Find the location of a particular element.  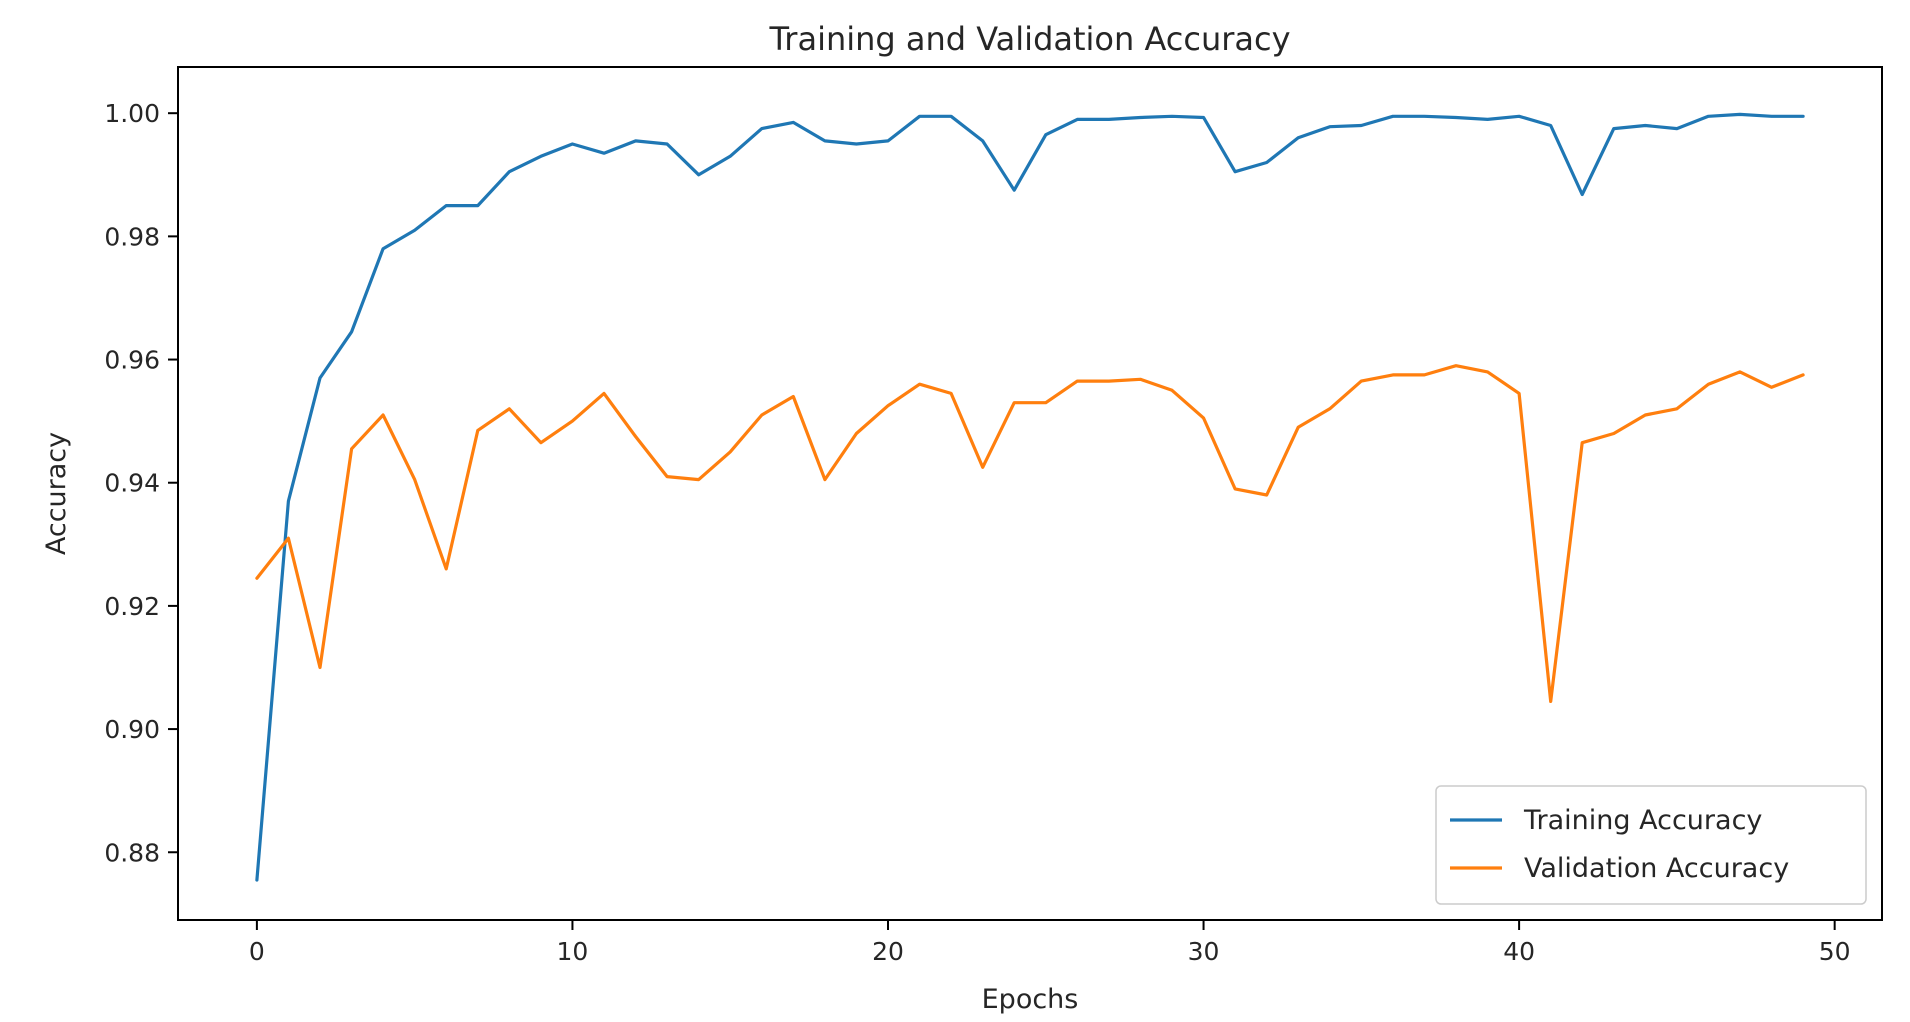

x-tick-label: 40 is located at coordinates (1519, 951).